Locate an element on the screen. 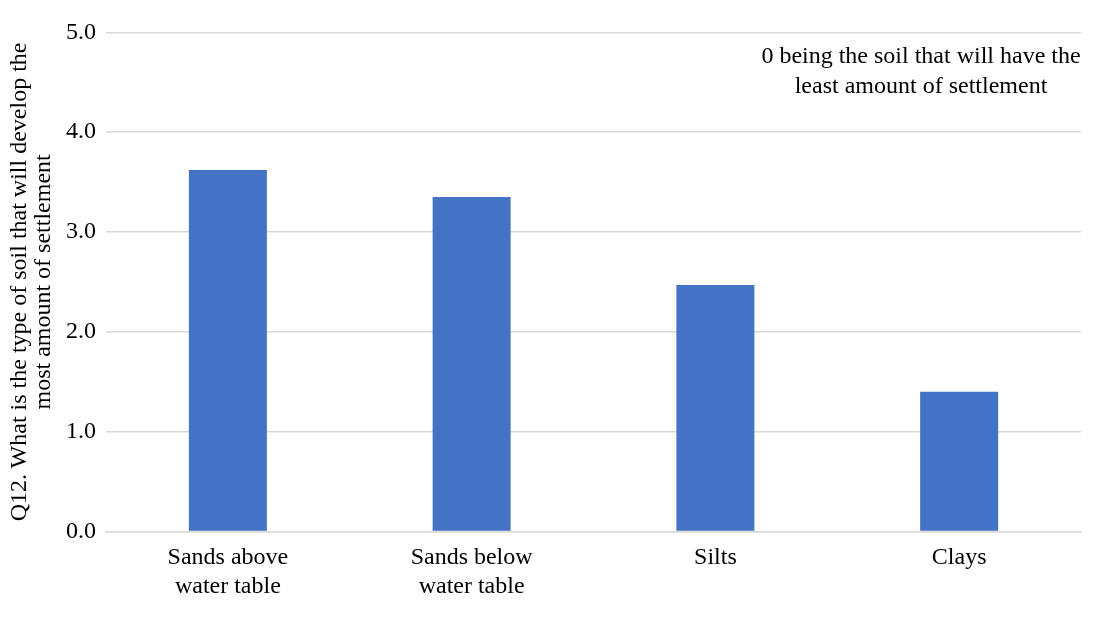 The width and height of the screenshot is (1099, 621). x-tick-label: Sands below water table is located at coordinates (472, 570).